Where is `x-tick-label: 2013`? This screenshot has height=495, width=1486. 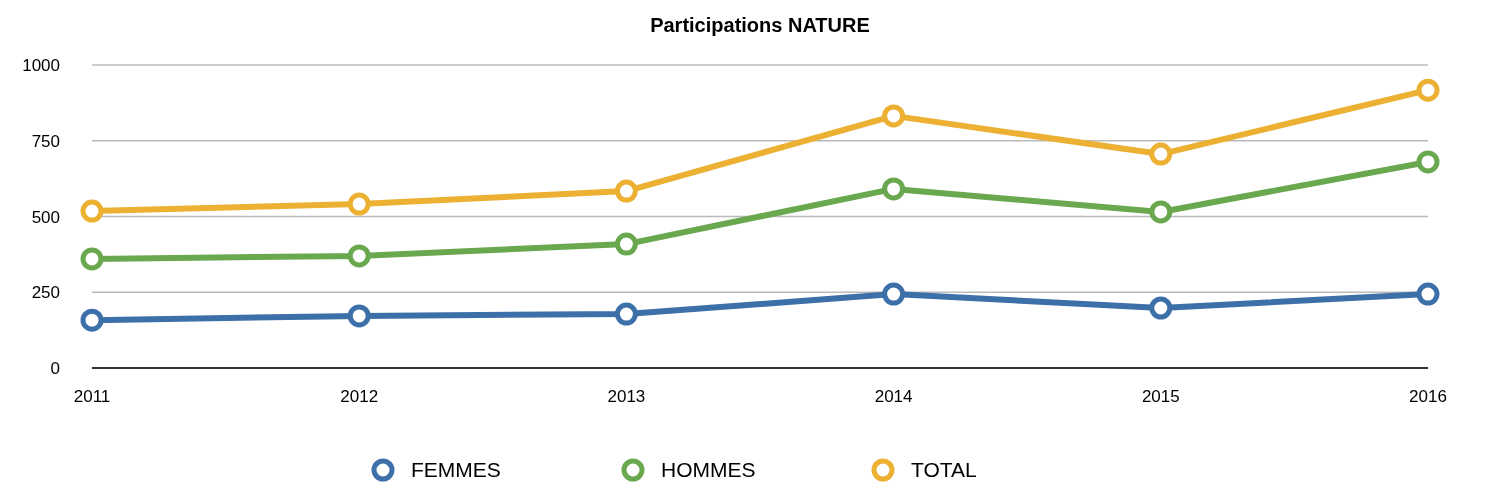 x-tick-label: 2013 is located at coordinates (626, 396).